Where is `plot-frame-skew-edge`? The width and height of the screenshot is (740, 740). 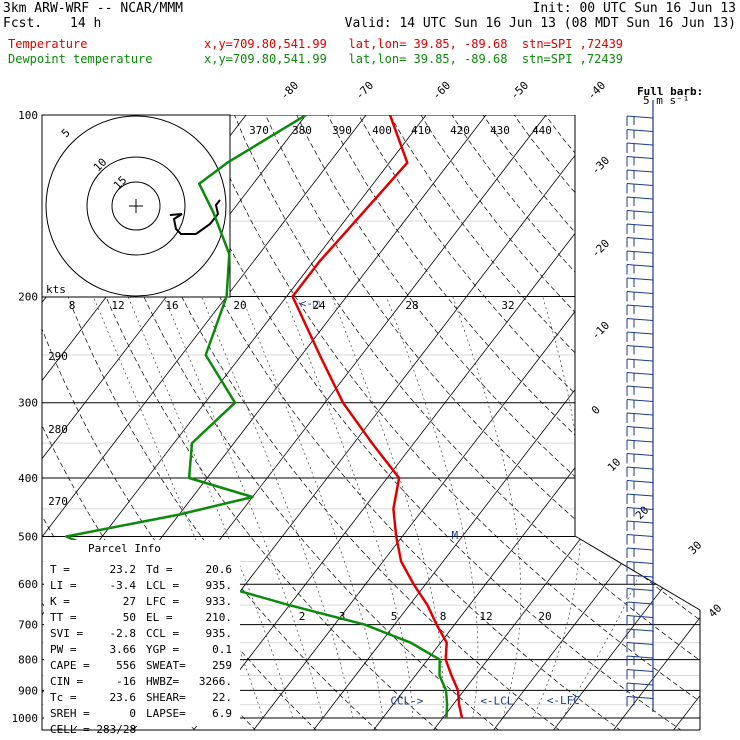
plot-frame-skew-edge is located at coordinates (637, 573).